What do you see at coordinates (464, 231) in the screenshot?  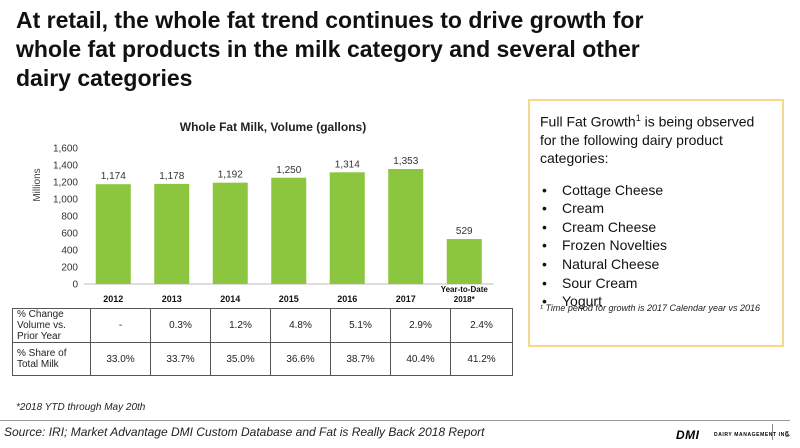 I see `value-label: 529` at bounding box center [464, 231].